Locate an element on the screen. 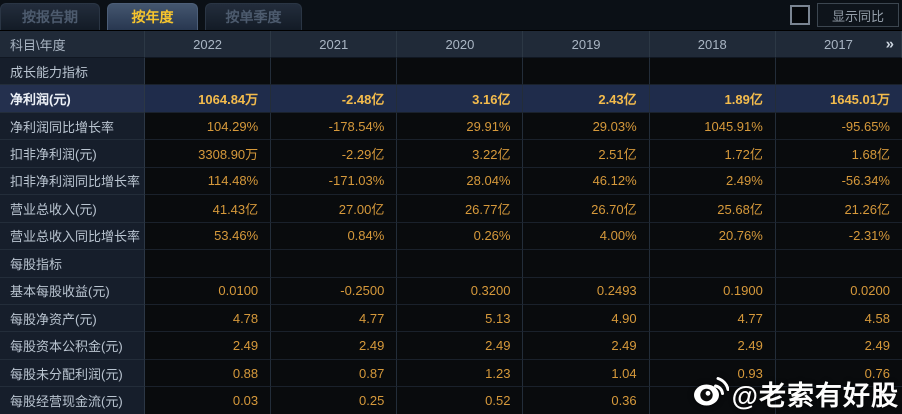 Image resolution: width=902 pixels, height=414 pixels. table-cell: 1645.01万 is located at coordinates (838, 99).